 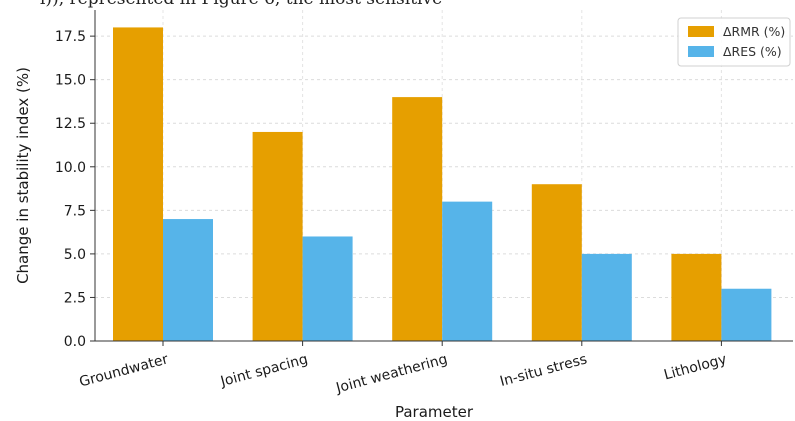 I want to click on y-tick-label: 17.5, so click(x=70, y=37).